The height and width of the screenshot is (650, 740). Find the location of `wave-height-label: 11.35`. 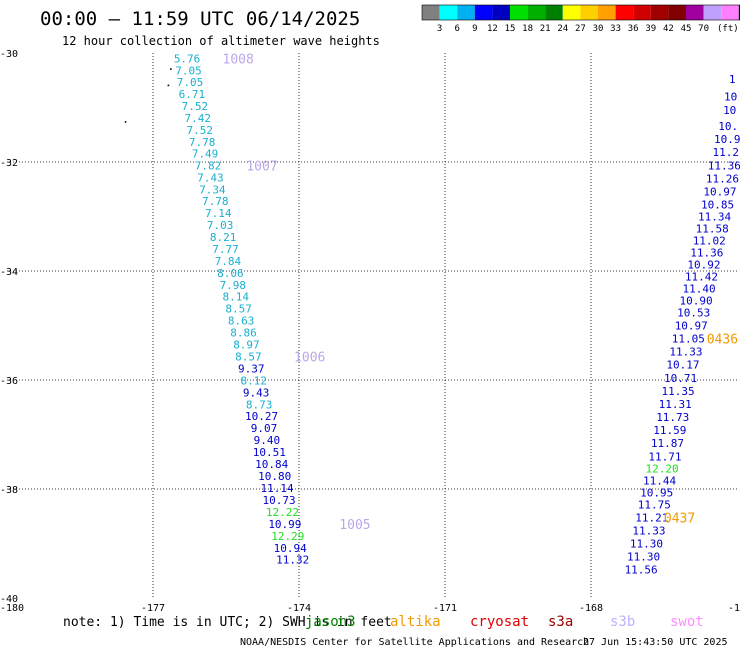

wave-height-label: 11.35 is located at coordinates (678, 391).